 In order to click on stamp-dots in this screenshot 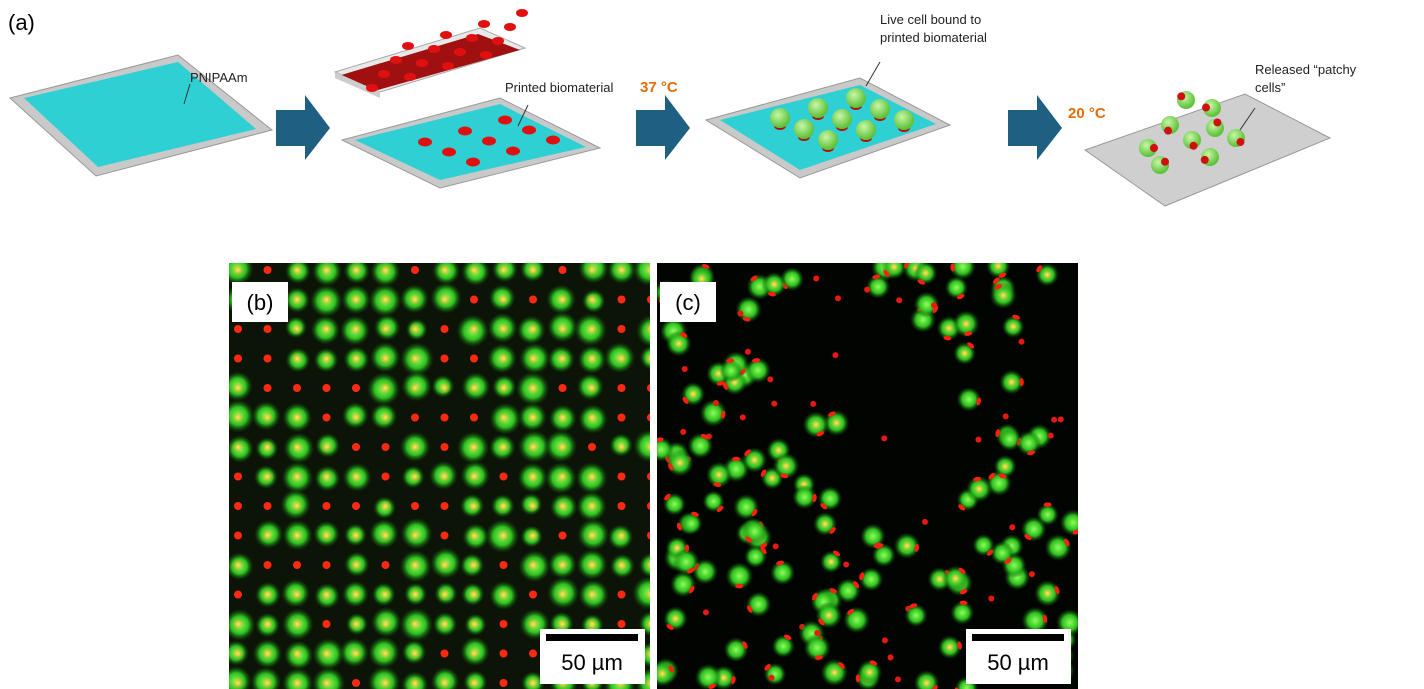, I will do `click(447, 50)`.